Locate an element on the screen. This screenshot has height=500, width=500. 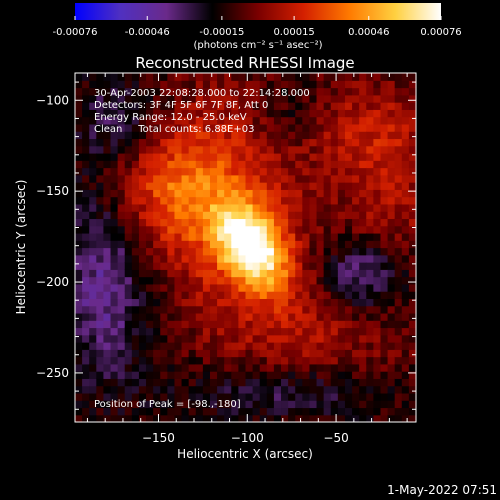
y-tick-label: −150 is located at coordinates (52, 191).